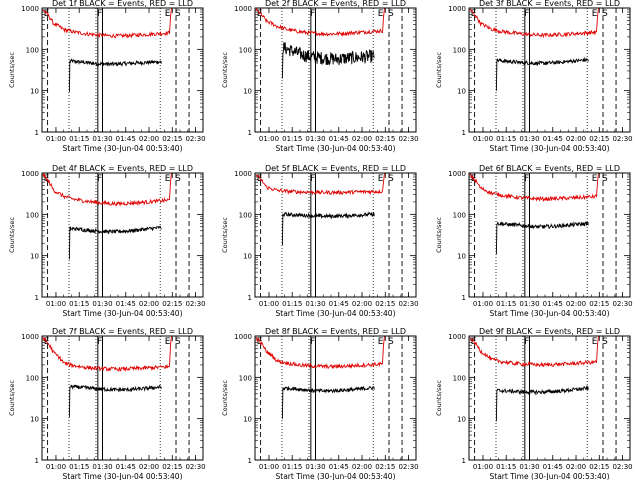 This screenshot has width=640, height=480. Describe the element at coordinates (542, 238) in the screenshot. I see `det-6-events-series` at that location.